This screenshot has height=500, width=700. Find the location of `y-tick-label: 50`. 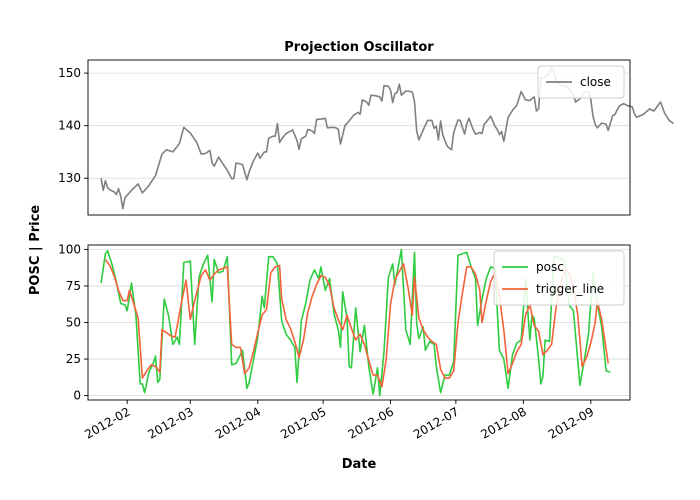

y-tick-label: 50 is located at coordinates (73, 323).